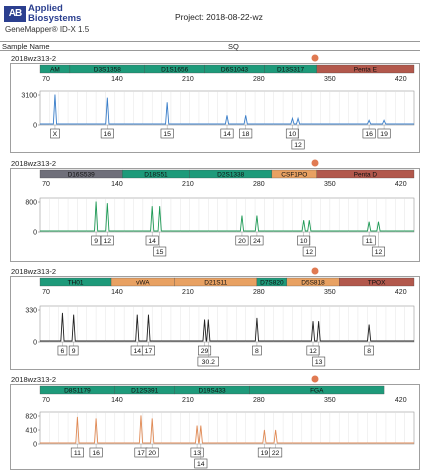 The width and height of the screenshot is (430, 475). Describe the element at coordinates (234, 69) in the screenshot. I see `locus-label: D6S1043` at that location.